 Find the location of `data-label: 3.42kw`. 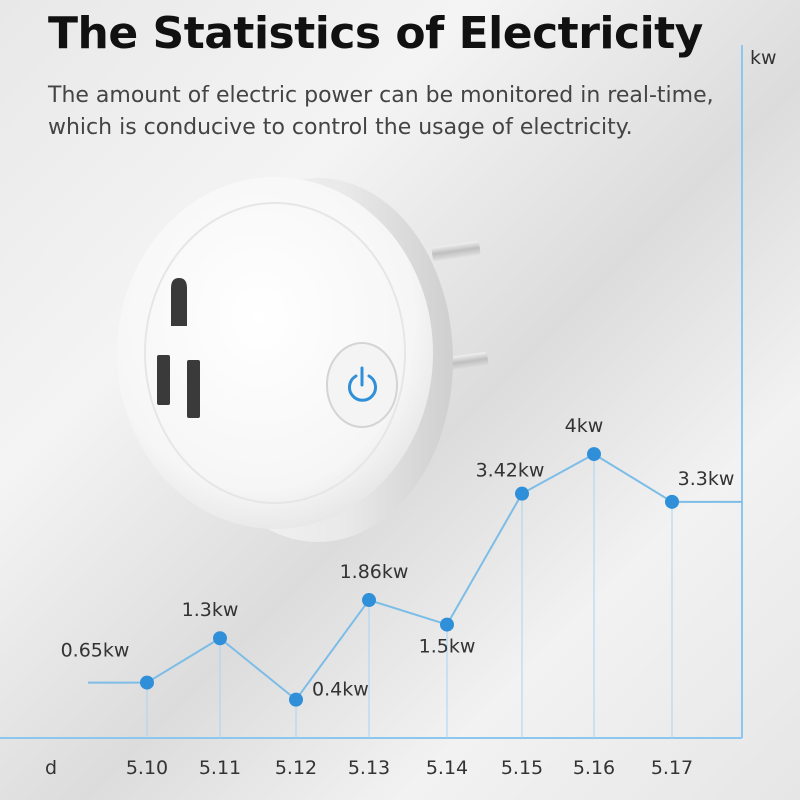

data-label: 3.42kw is located at coordinates (510, 471).